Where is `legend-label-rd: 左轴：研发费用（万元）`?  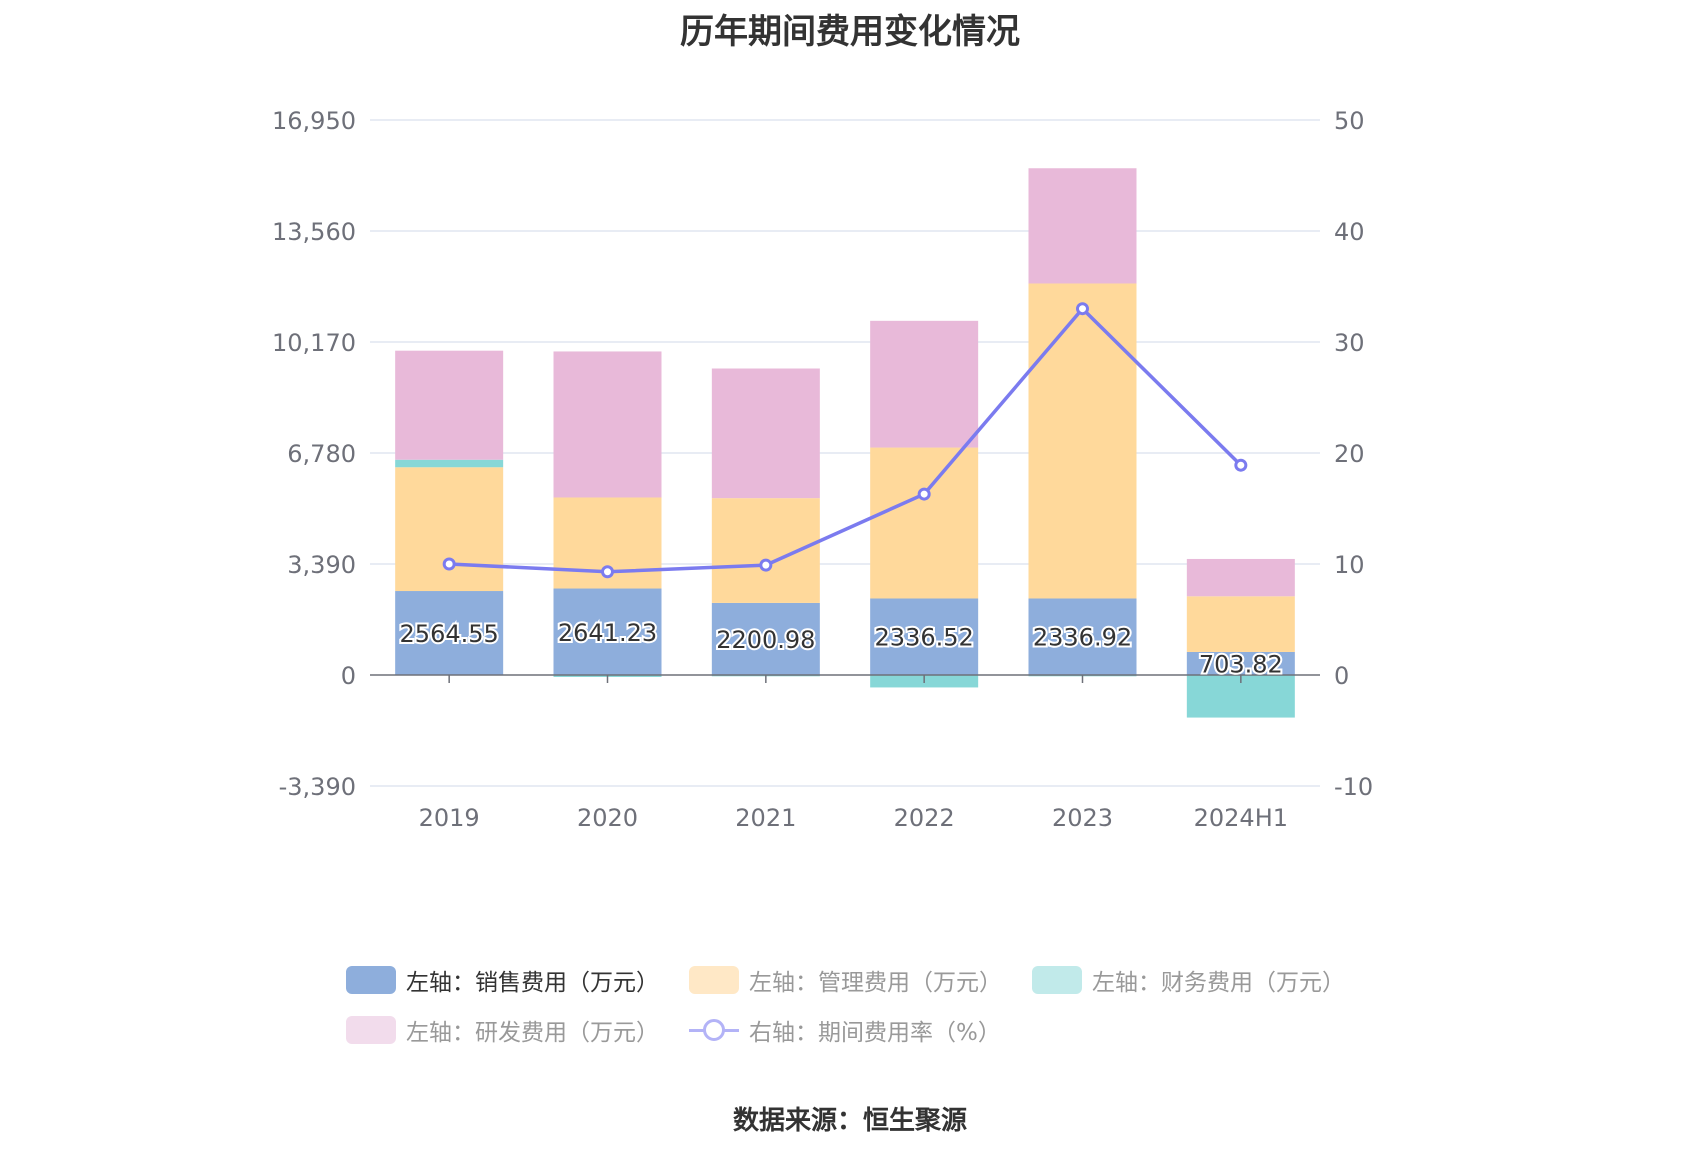 legend-label-rd: 左轴：研发费用（万元） is located at coordinates (532, 1033).